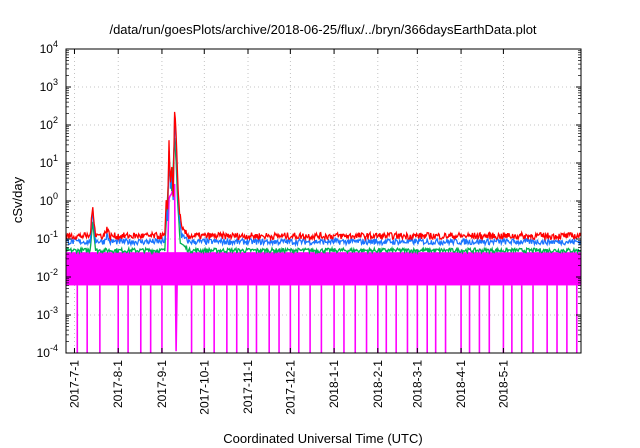  I want to click on y-tick-label: 10⁻⁴, so click(47, 351).